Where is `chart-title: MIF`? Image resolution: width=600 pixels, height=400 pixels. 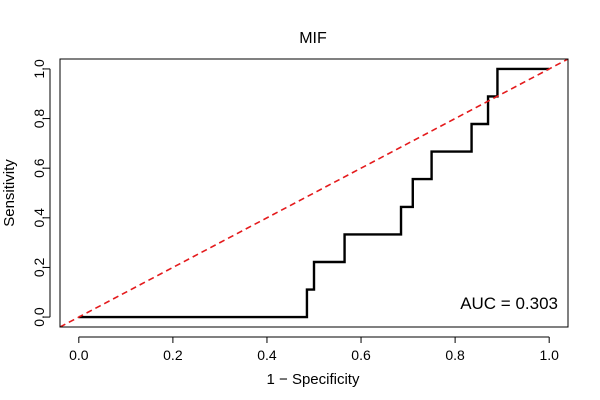 chart-title: MIF is located at coordinates (313, 38).